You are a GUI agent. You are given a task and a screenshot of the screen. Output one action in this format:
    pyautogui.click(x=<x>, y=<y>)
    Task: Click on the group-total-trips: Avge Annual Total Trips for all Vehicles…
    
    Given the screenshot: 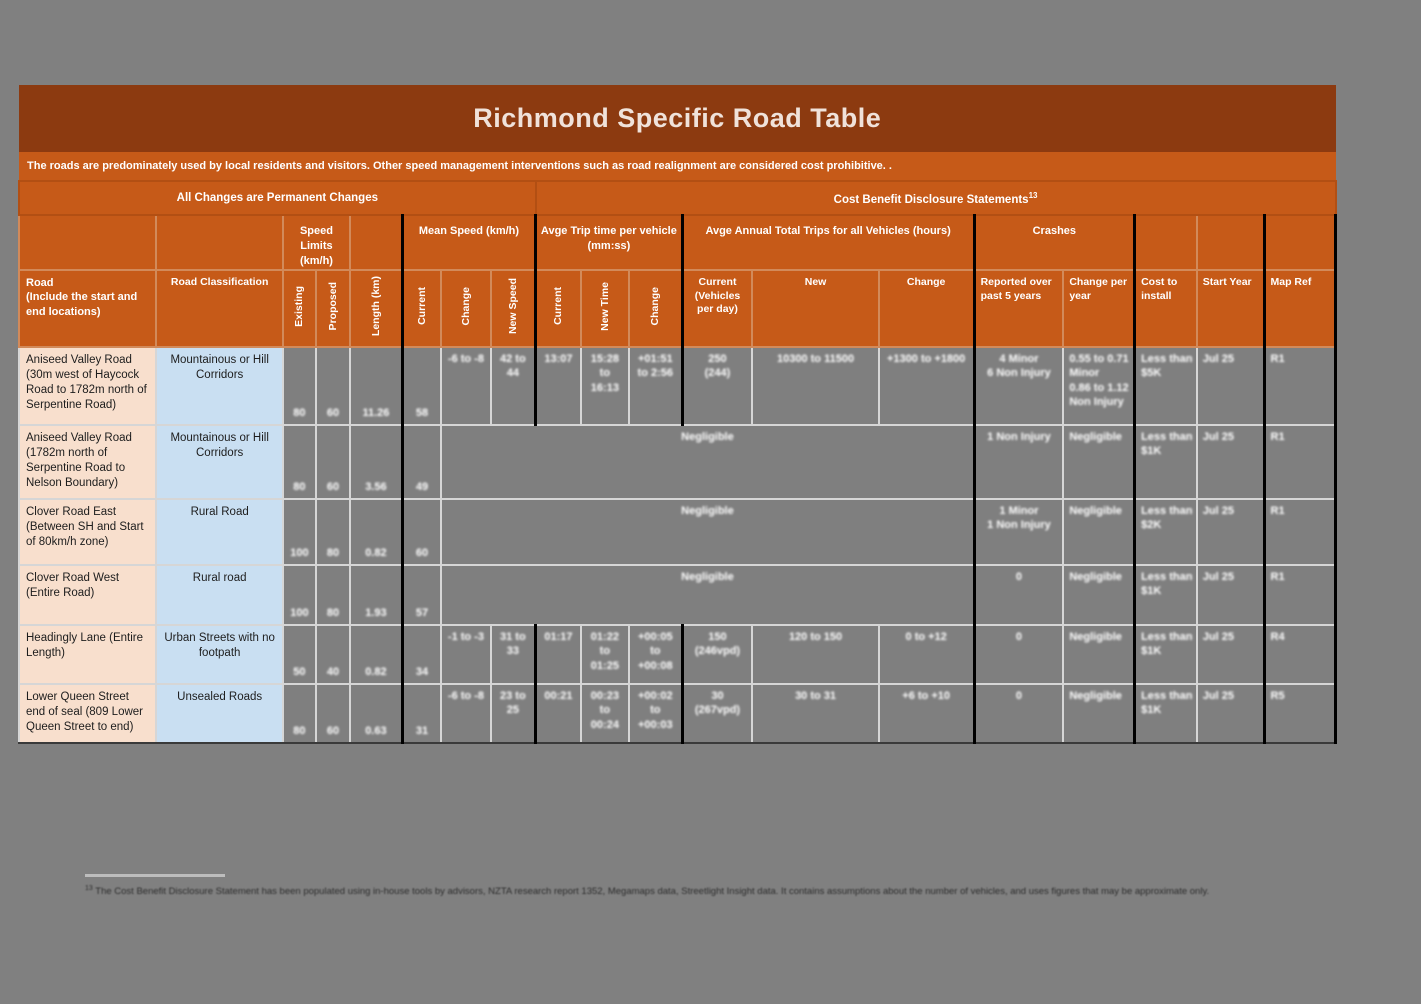 What is the action you would take?
    pyautogui.click(x=828, y=242)
    